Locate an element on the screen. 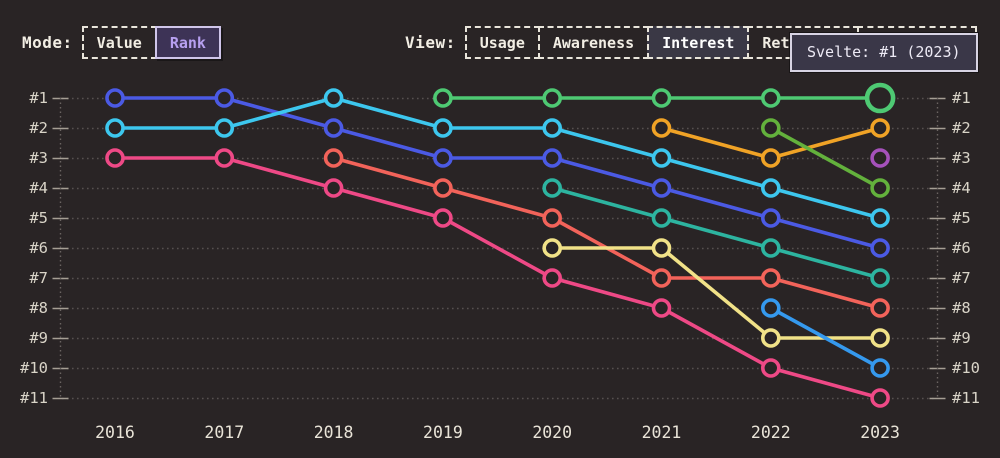 The height and width of the screenshot is (458, 1000). year-label: 2023 is located at coordinates (880, 432).